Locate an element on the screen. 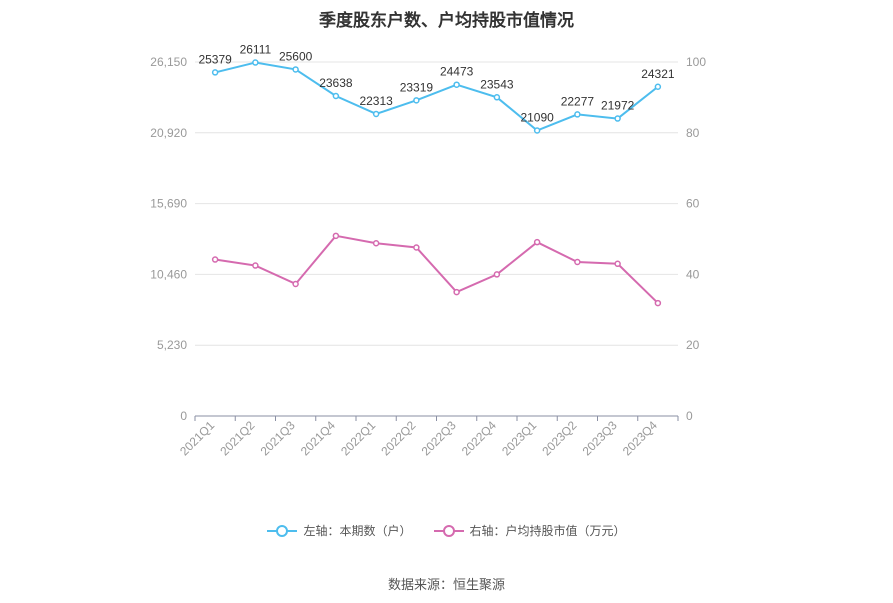  left-axis-tick-label: 5,230 is located at coordinates (172, 345).